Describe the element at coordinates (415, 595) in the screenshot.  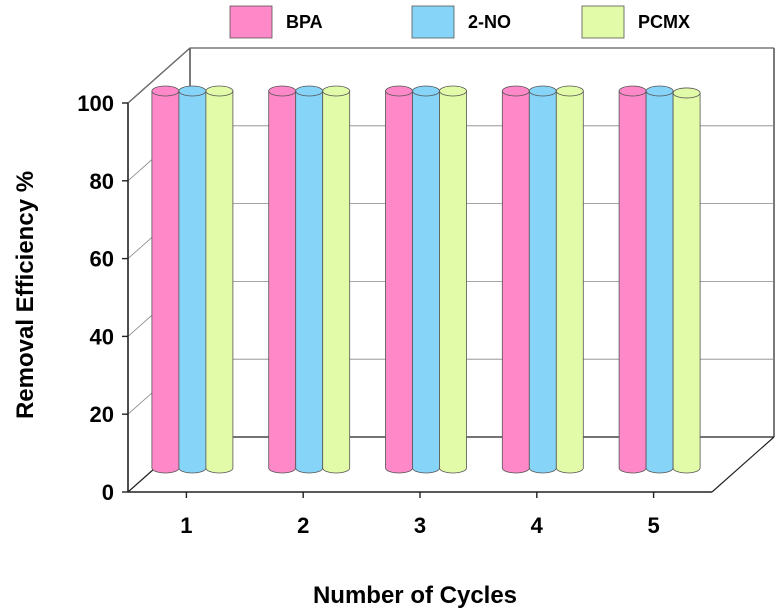
I see `x-axis-title: Number of Cycles` at that location.